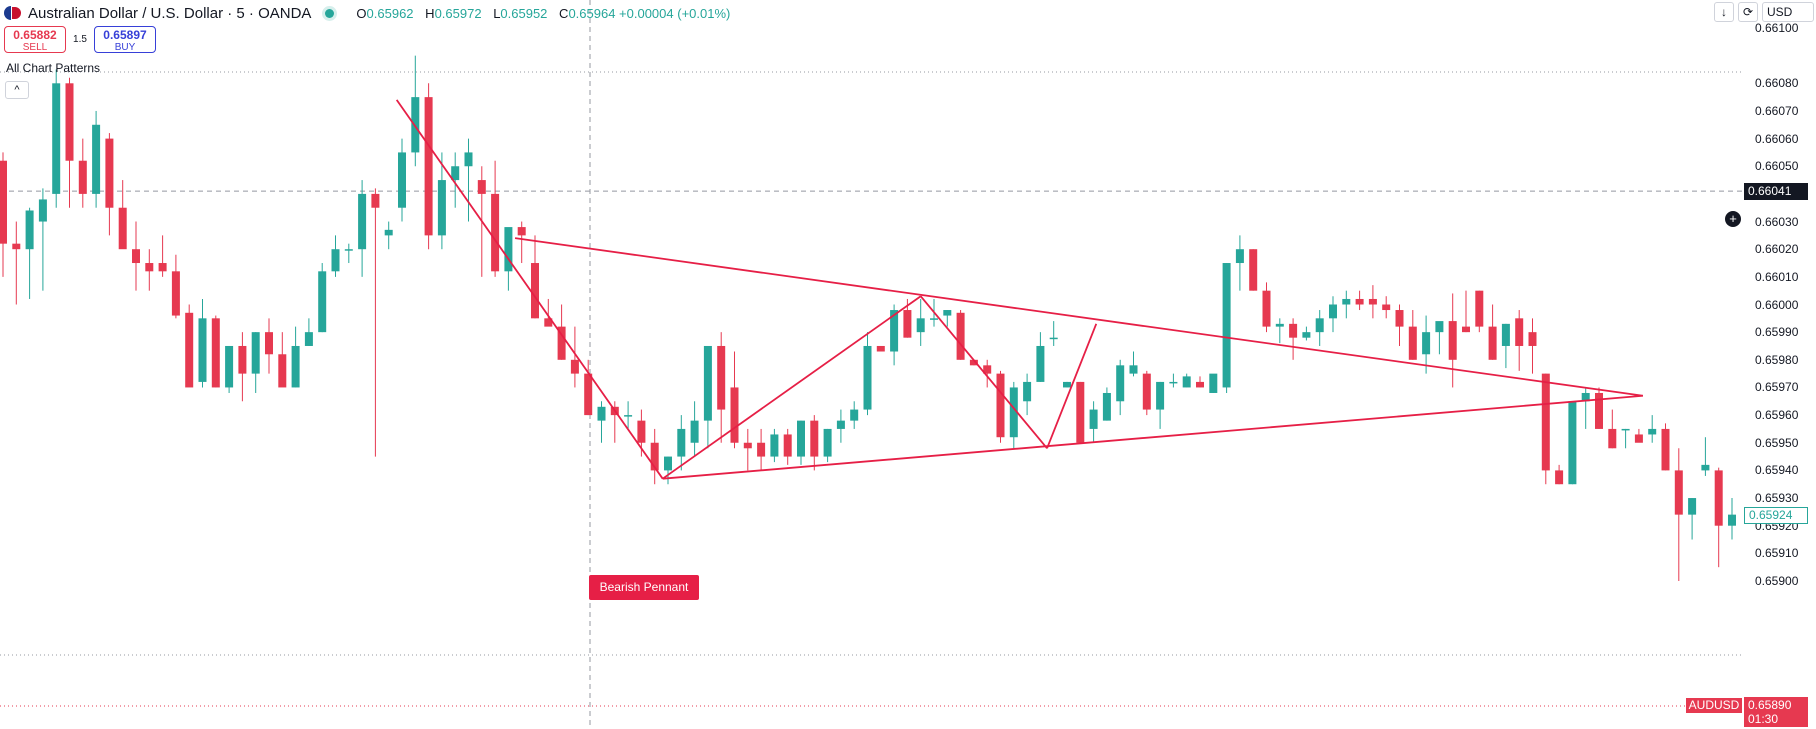 The width and height of the screenshot is (1816, 729). Describe the element at coordinates (1733, 219) in the screenshot. I see `add-alert-plus-icon: +` at that location.